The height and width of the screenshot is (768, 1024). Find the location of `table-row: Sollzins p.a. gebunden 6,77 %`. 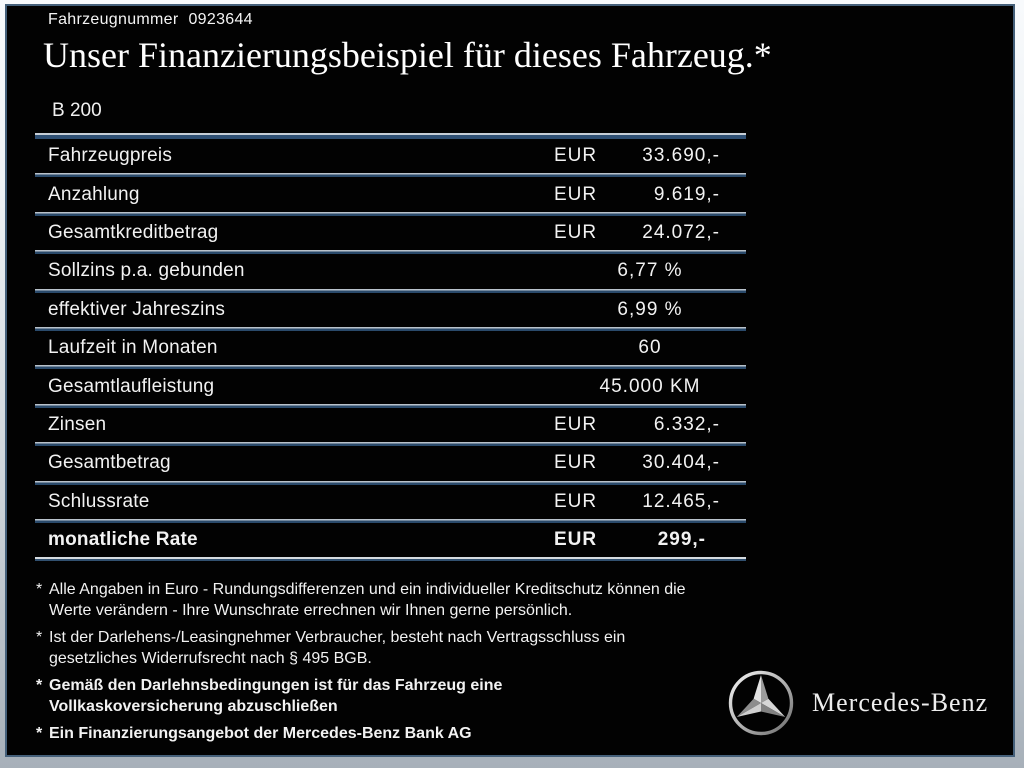

table-row: Sollzins p.a. gebunden 6,77 % is located at coordinates (390, 271).